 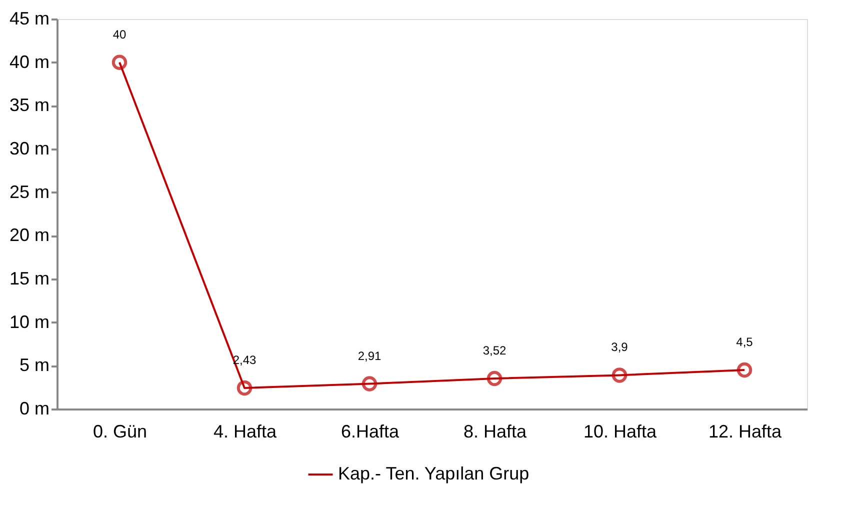 What do you see at coordinates (34, 365) in the screenshot?
I see `y-tick-label: 5 m` at bounding box center [34, 365].